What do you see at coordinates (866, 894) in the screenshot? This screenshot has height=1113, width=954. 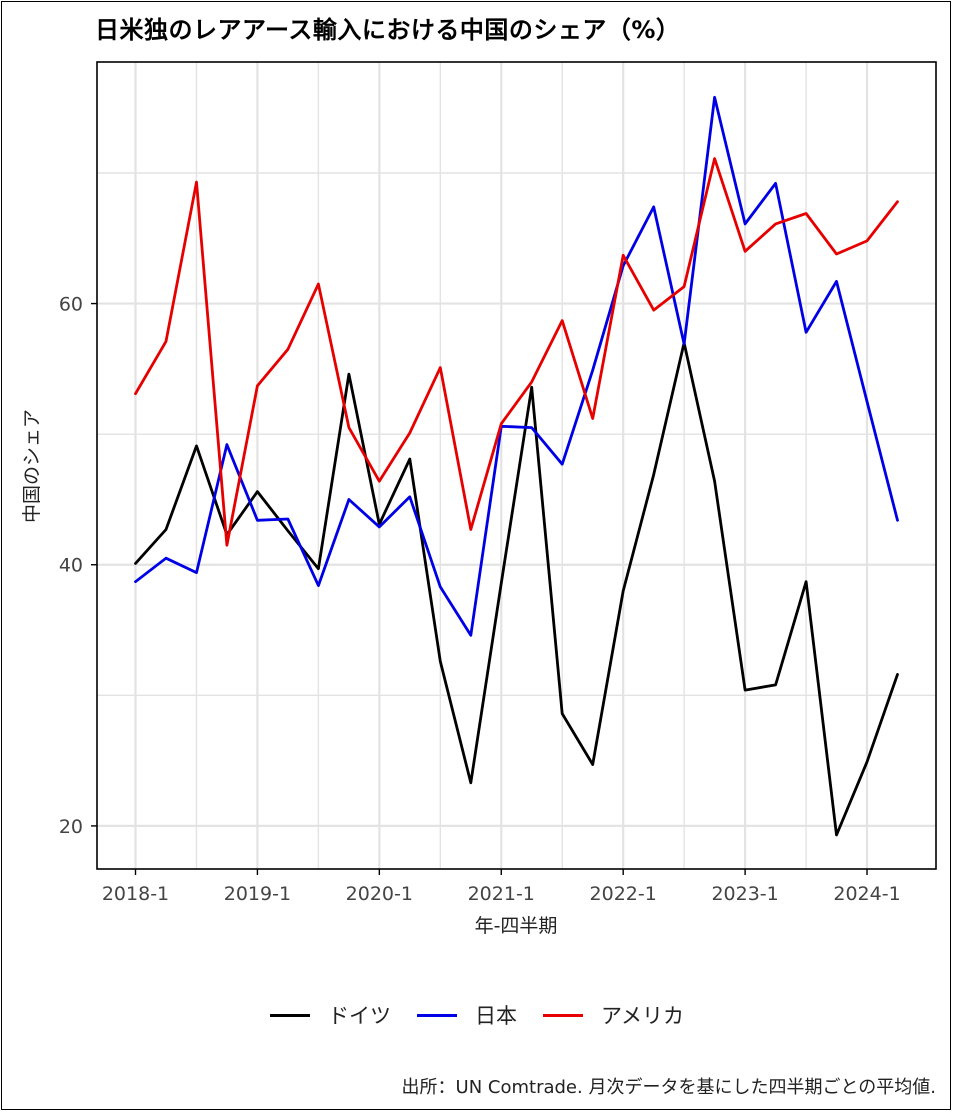 I see `x-tick-label: 2024-1` at bounding box center [866, 894].